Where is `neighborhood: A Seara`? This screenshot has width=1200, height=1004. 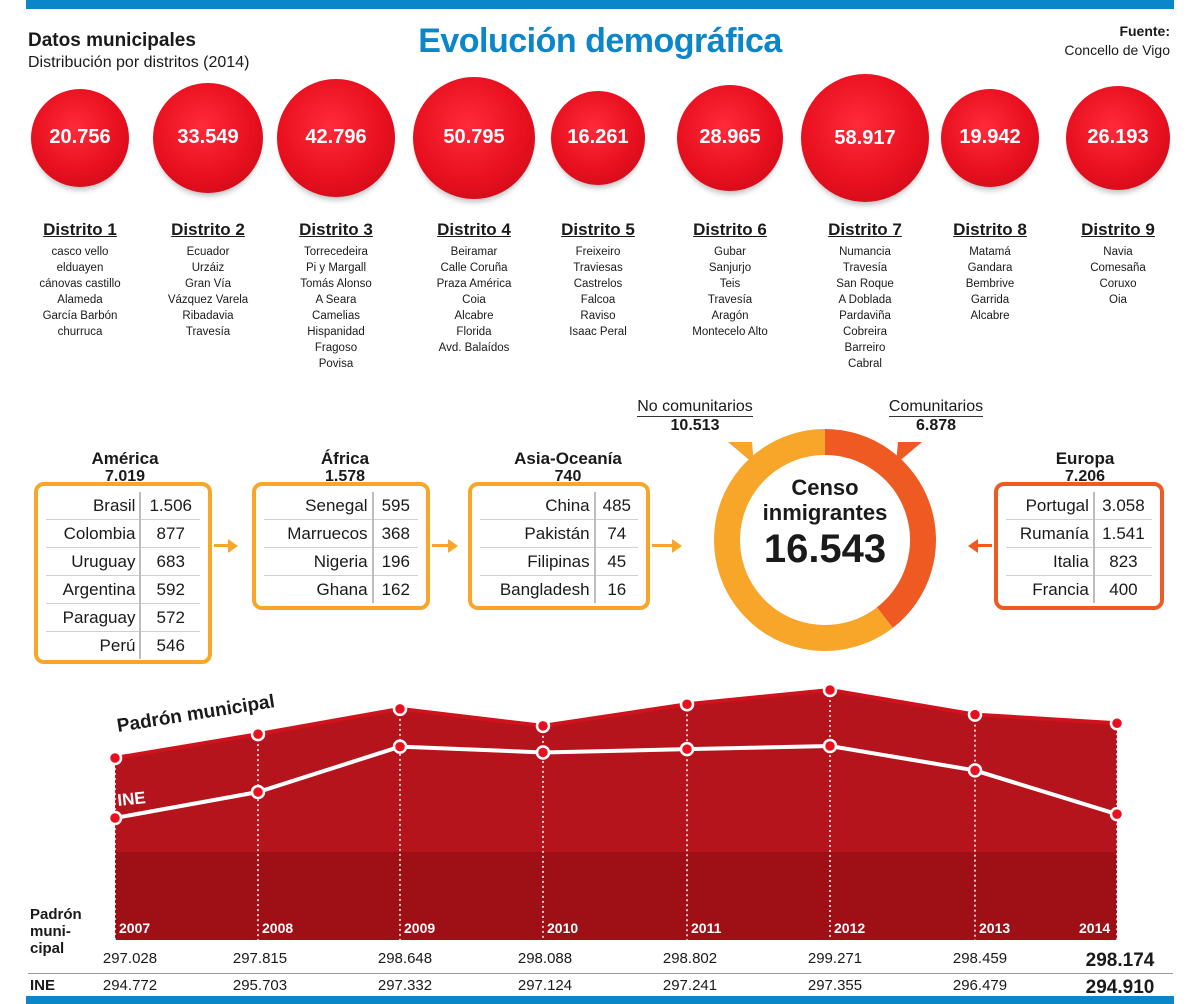
neighborhood: A Seara is located at coordinates (336, 300).